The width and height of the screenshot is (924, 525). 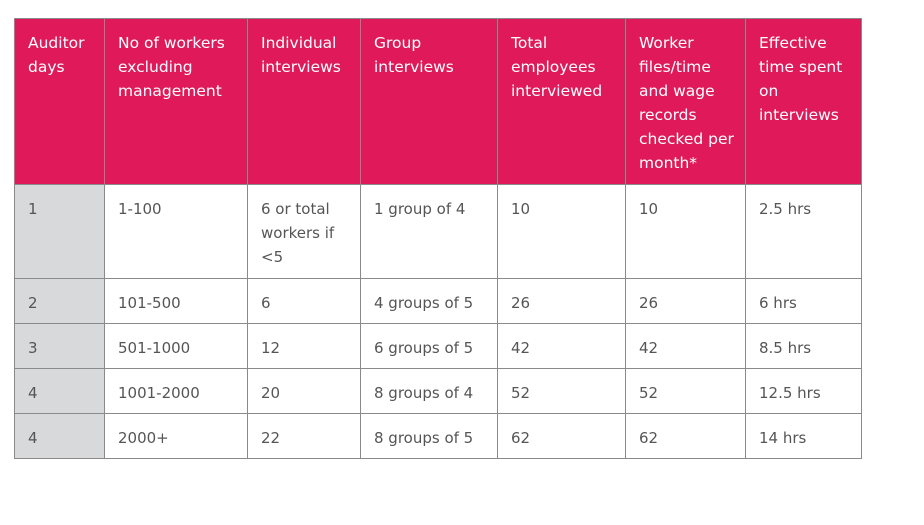 What do you see at coordinates (803, 301) in the screenshot?
I see `table-cell: 6 hrs` at bounding box center [803, 301].